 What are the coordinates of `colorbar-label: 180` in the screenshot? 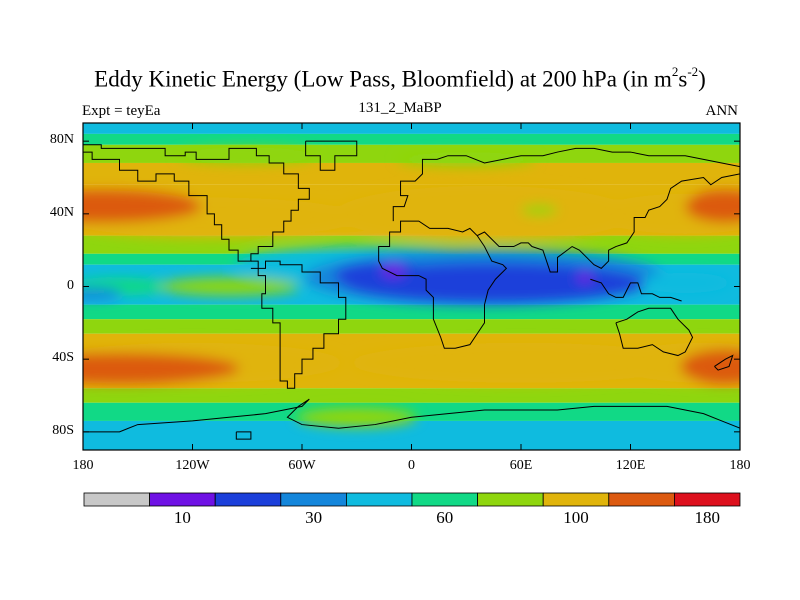 It's located at (707, 517).